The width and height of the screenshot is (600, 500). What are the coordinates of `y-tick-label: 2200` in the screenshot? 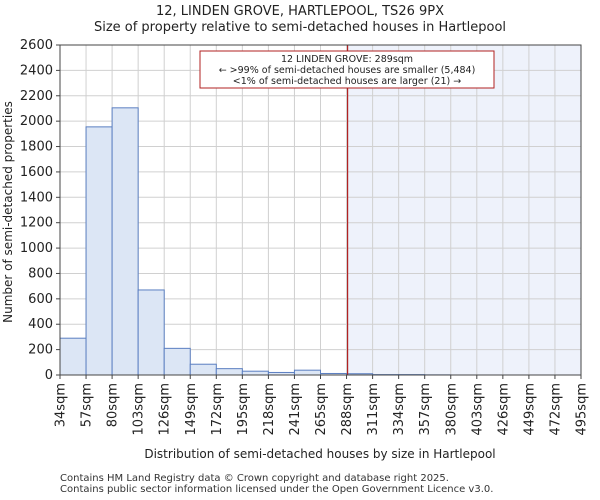 It's located at (36, 96).